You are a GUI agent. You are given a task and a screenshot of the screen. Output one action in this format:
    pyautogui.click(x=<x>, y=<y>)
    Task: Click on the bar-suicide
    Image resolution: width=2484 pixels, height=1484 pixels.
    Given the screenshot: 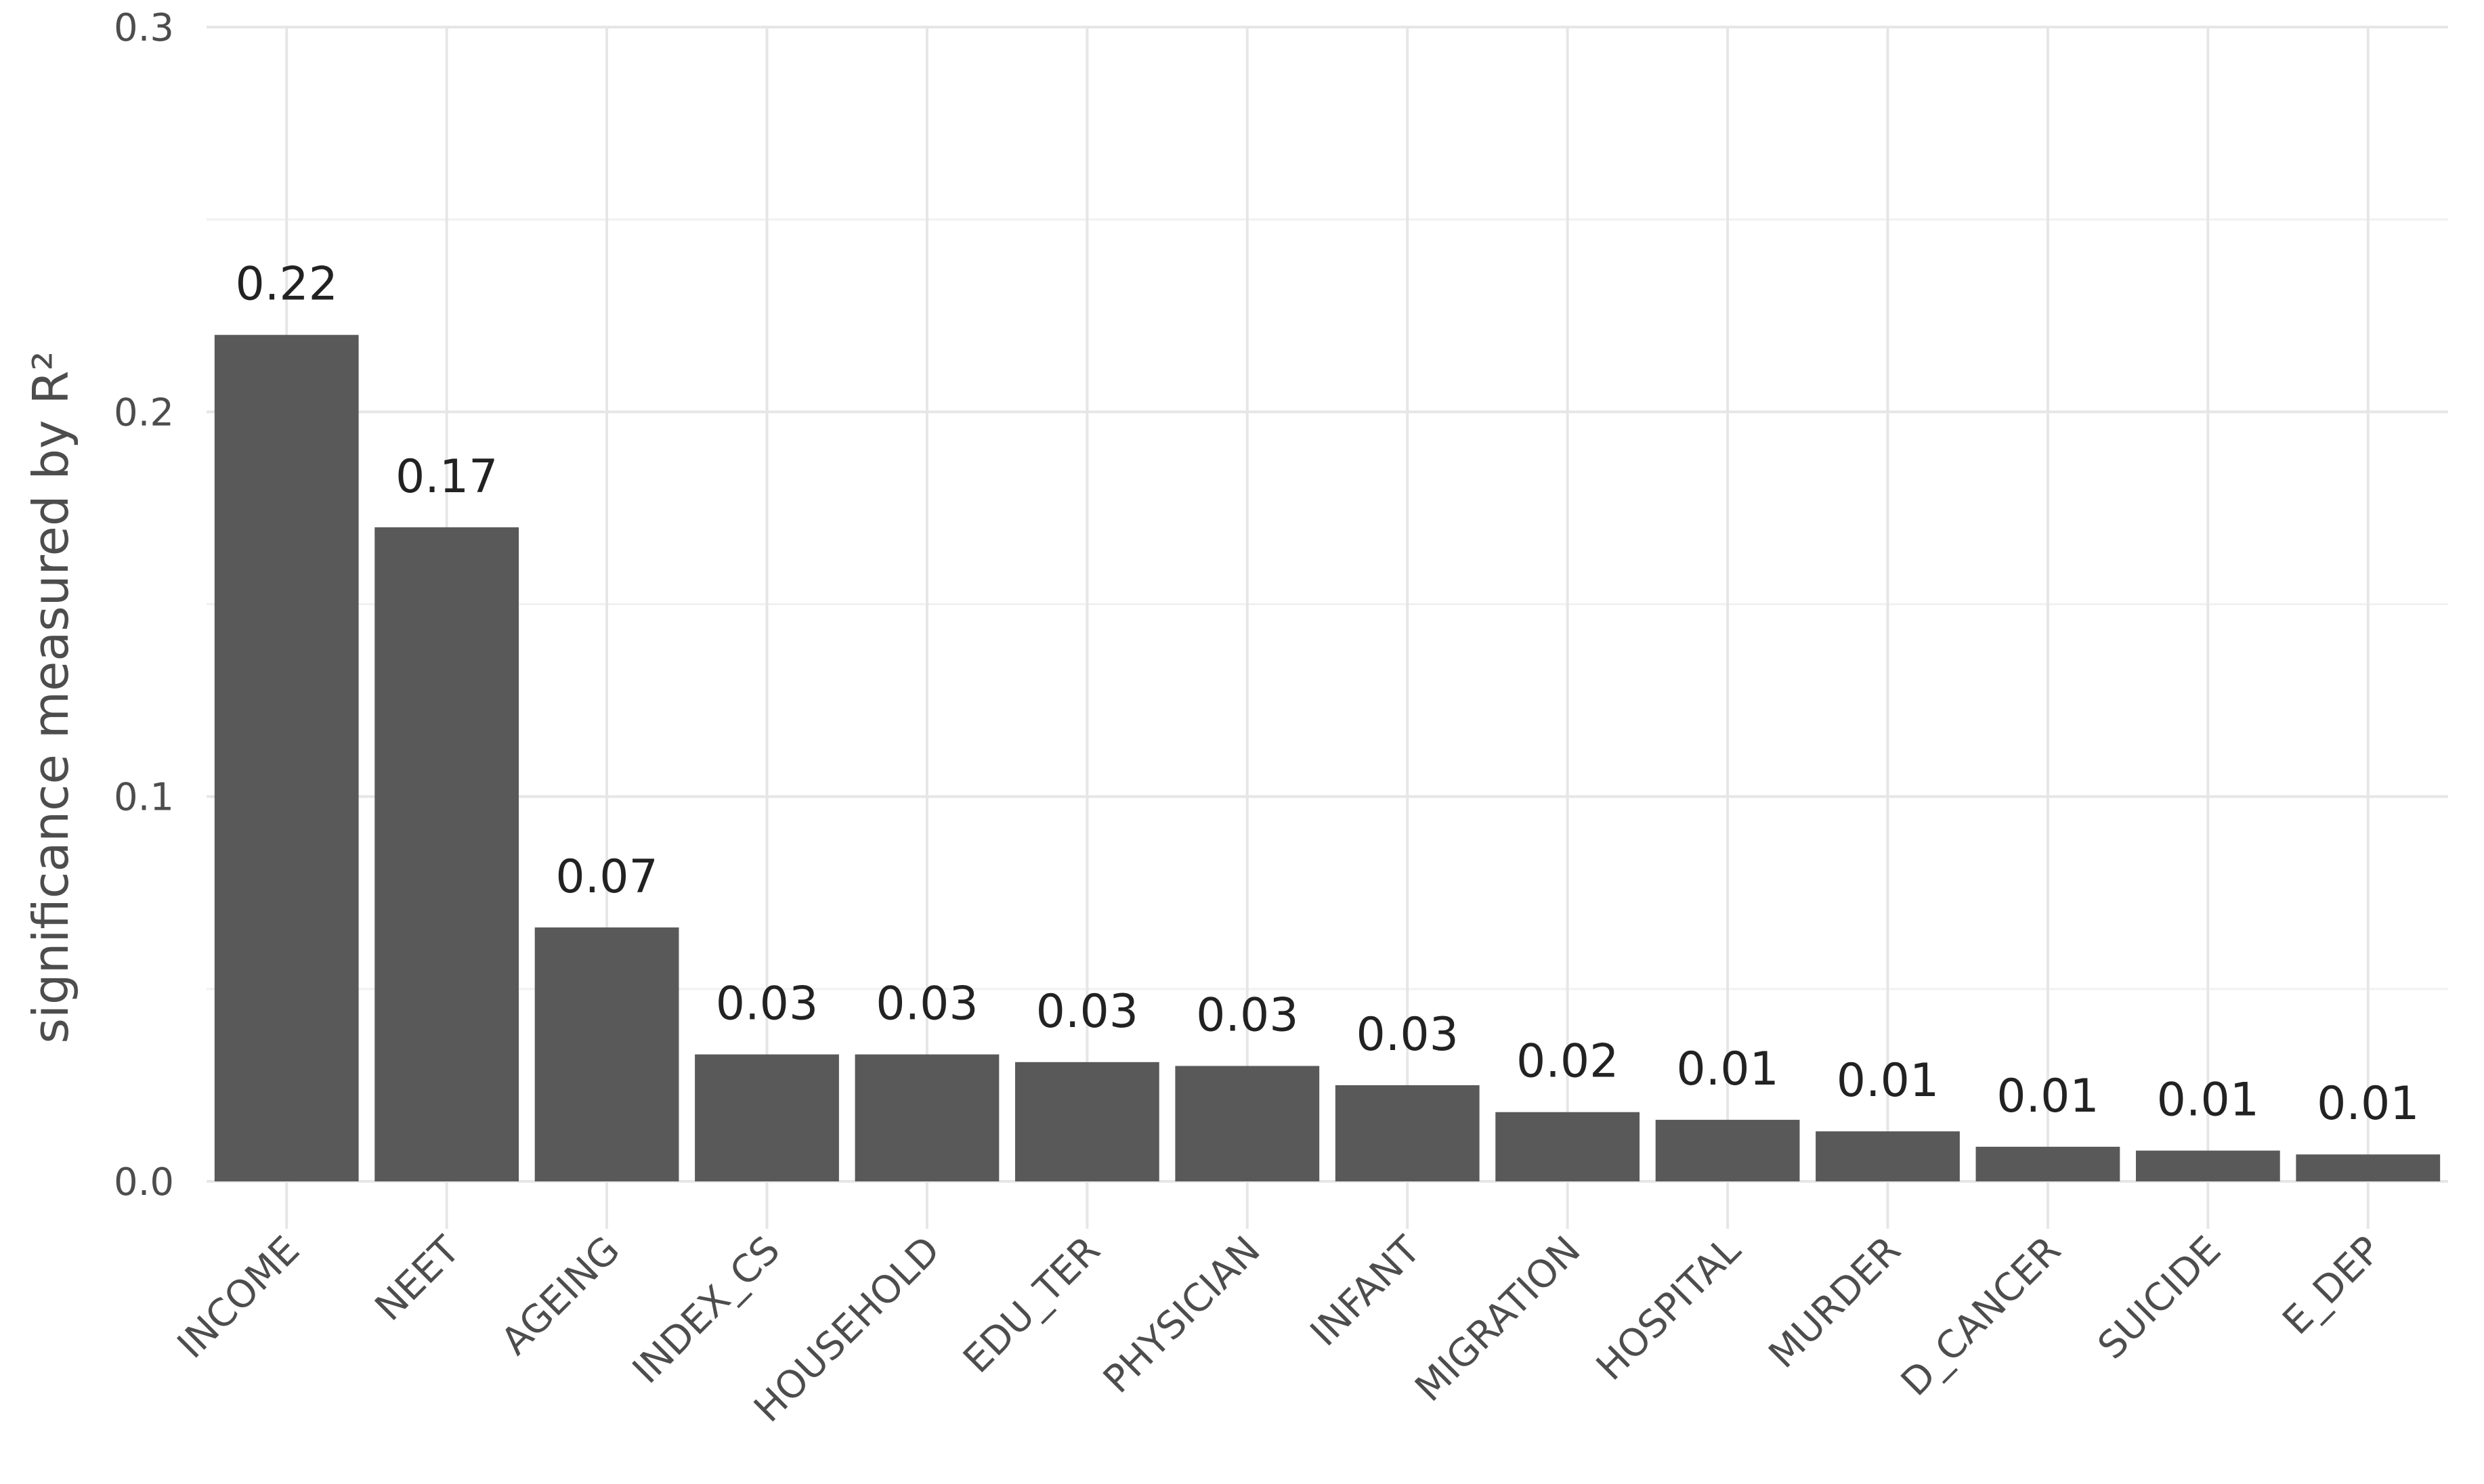 What is the action you would take?
    pyautogui.click(x=2207, y=1165)
    